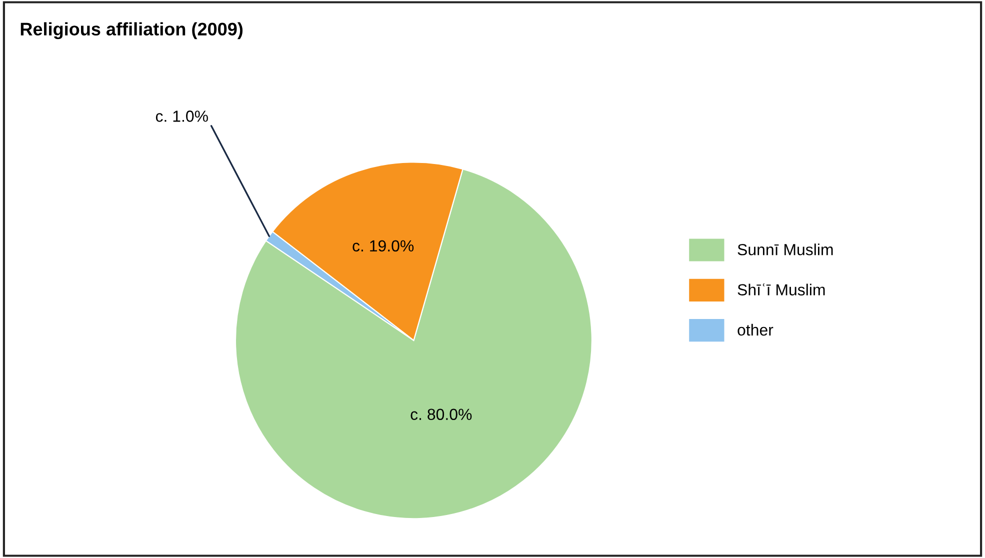  I want to click on legend-label: other, so click(756, 330).